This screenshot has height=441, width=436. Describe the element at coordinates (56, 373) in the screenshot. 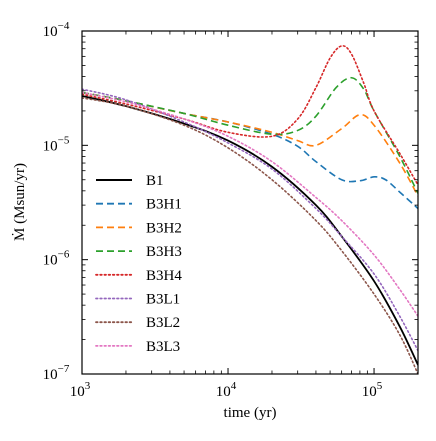

I see `y-tick-label: 10⁻⁷` at that location.